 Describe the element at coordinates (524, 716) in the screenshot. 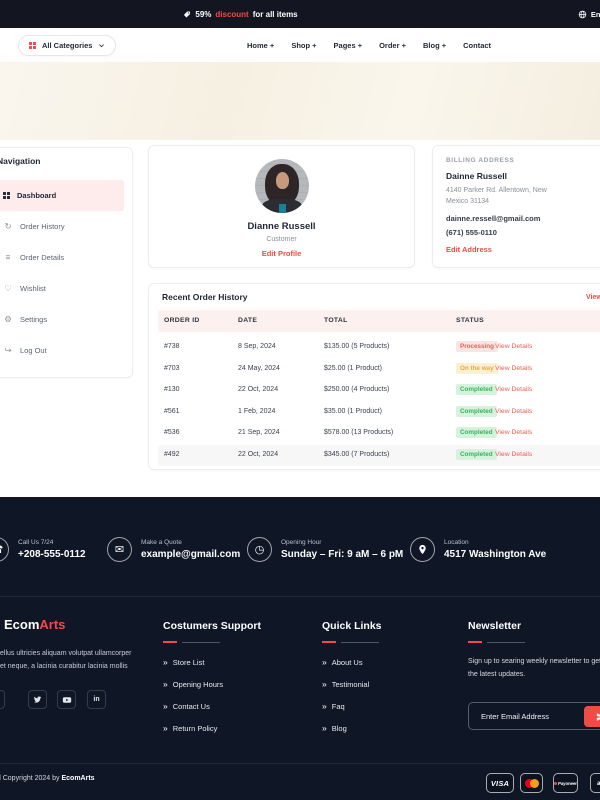

I see `email-input` at that location.